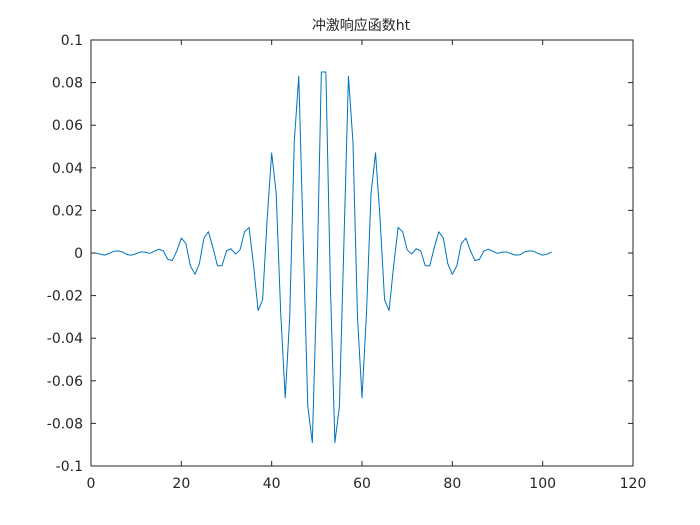 The height and width of the screenshot is (525, 700). I want to click on x-tick-label: 20, so click(181, 484).